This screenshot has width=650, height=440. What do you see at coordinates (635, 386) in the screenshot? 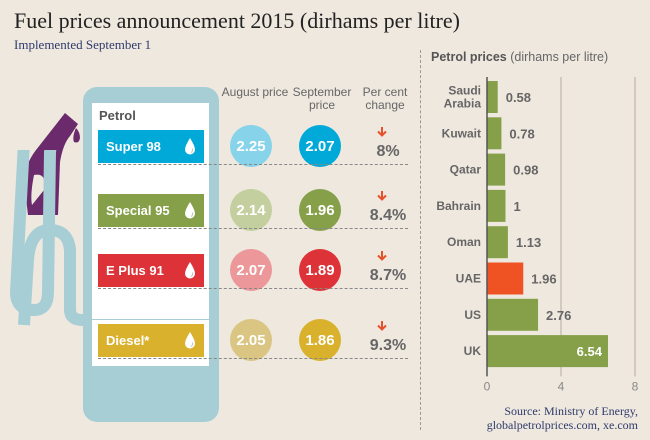
I see `x-tick-8: 8` at bounding box center [635, 386].